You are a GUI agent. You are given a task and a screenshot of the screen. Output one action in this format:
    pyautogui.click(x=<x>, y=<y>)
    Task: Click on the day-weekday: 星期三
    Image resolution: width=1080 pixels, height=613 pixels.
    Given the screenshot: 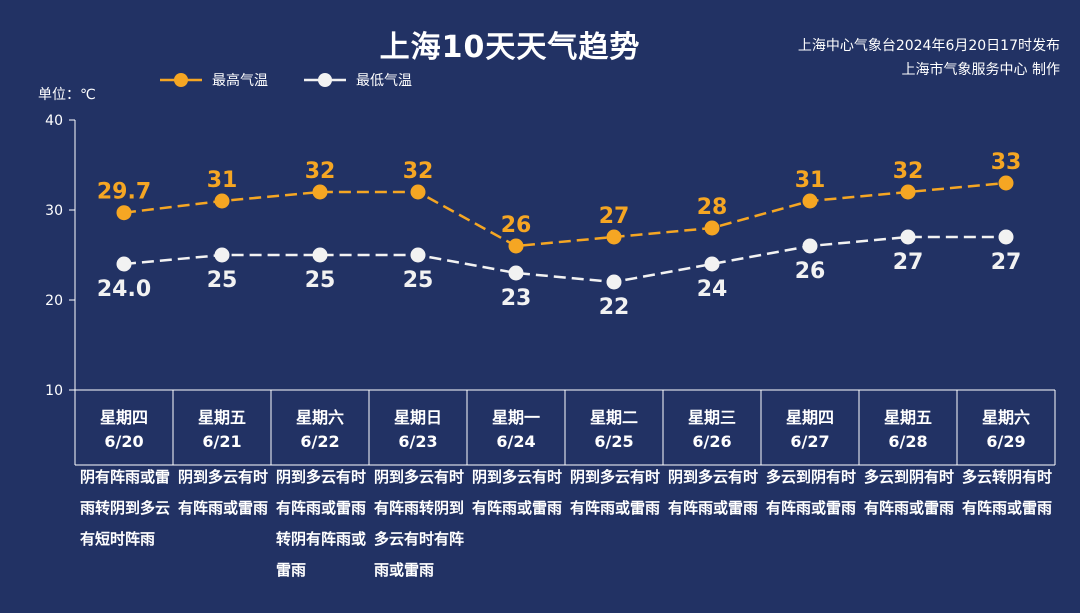 What is the action you would take?
    pyautogui.click(x=711, y=417)
    